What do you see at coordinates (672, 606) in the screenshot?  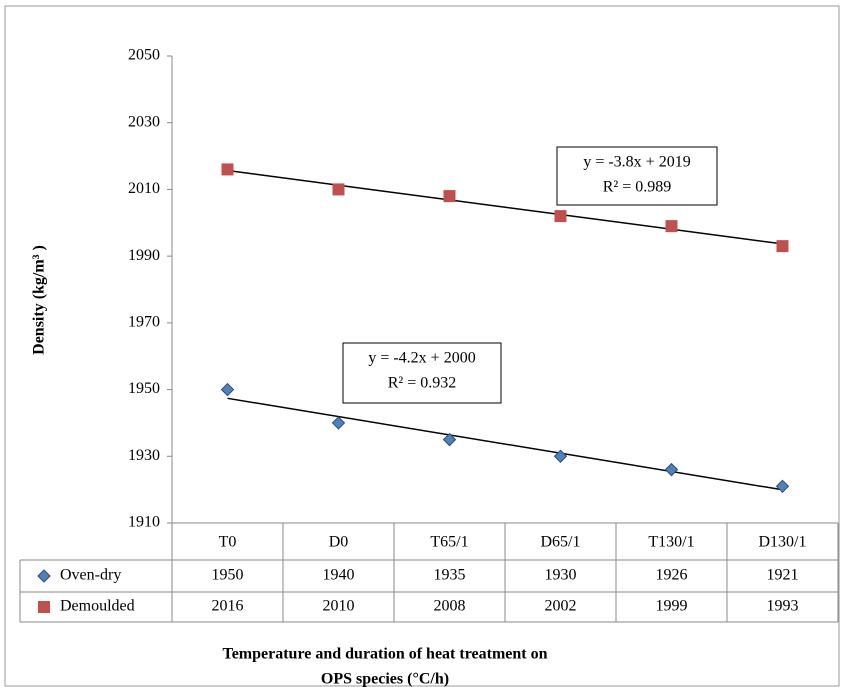 I see `table-value: 1999` at bounding box center [672, 606].